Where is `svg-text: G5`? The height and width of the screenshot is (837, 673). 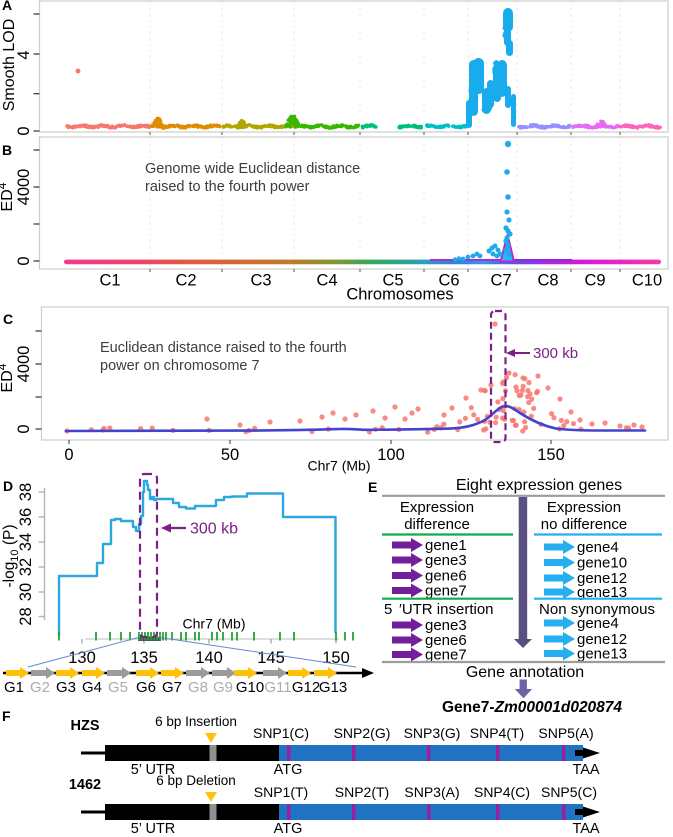
svg-text: G5 is located at coordinates (118, 687).